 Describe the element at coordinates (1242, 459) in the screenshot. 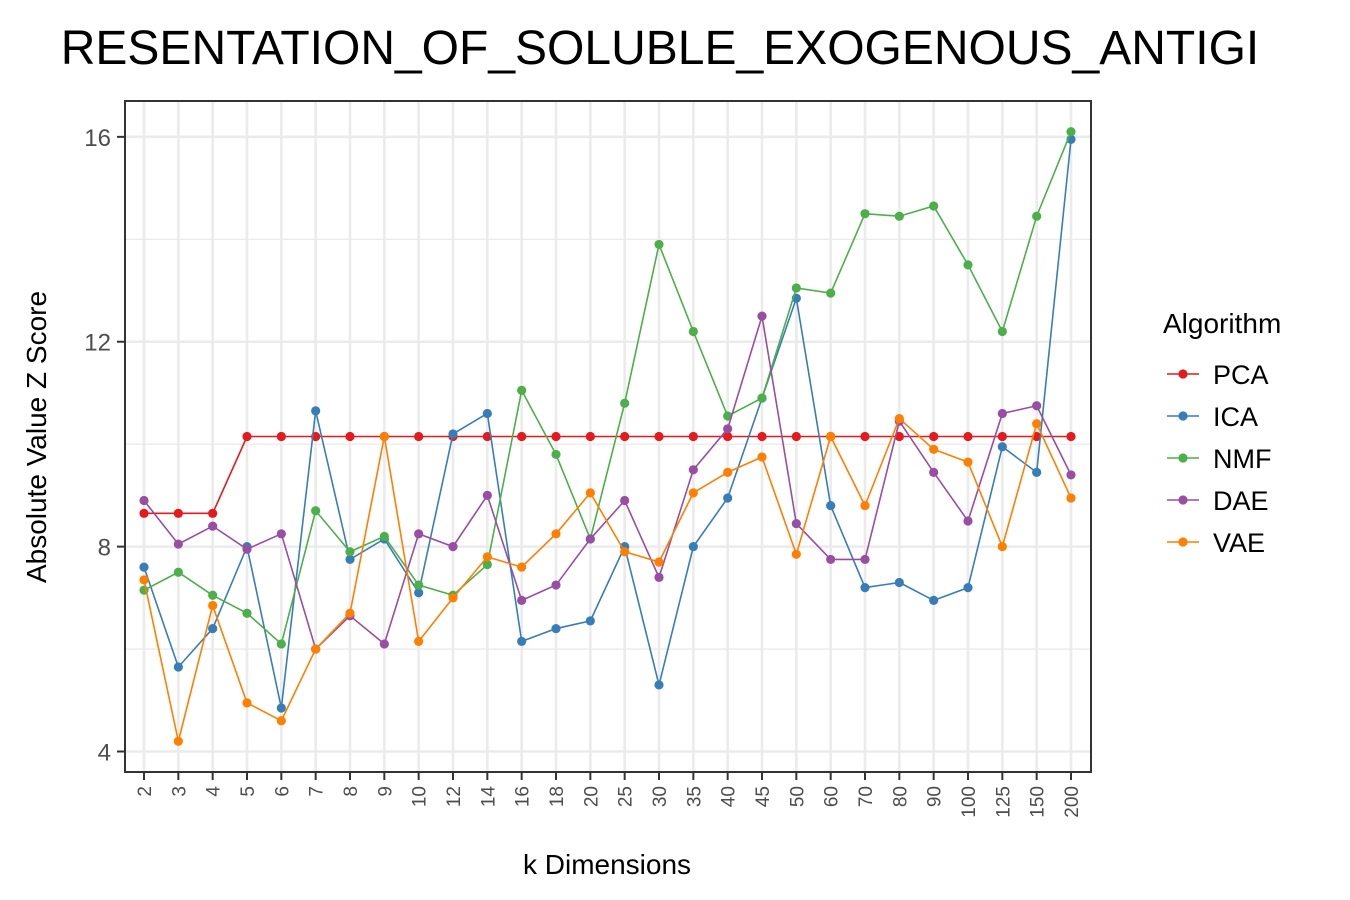

I see `legend-label: NMF` at that location.